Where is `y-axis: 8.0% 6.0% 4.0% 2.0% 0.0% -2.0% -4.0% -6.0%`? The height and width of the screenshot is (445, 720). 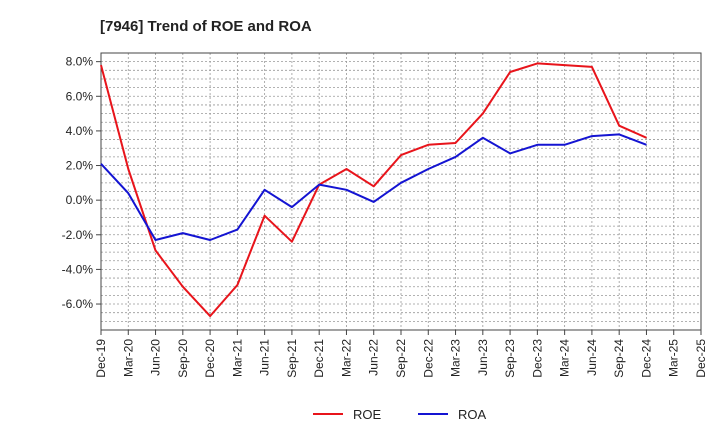
y-axis: 8.0% 6.0% 4.0% 2.0% 0.0% -2.0% -4.0% -6.0% is located at coordinates (81, 183).